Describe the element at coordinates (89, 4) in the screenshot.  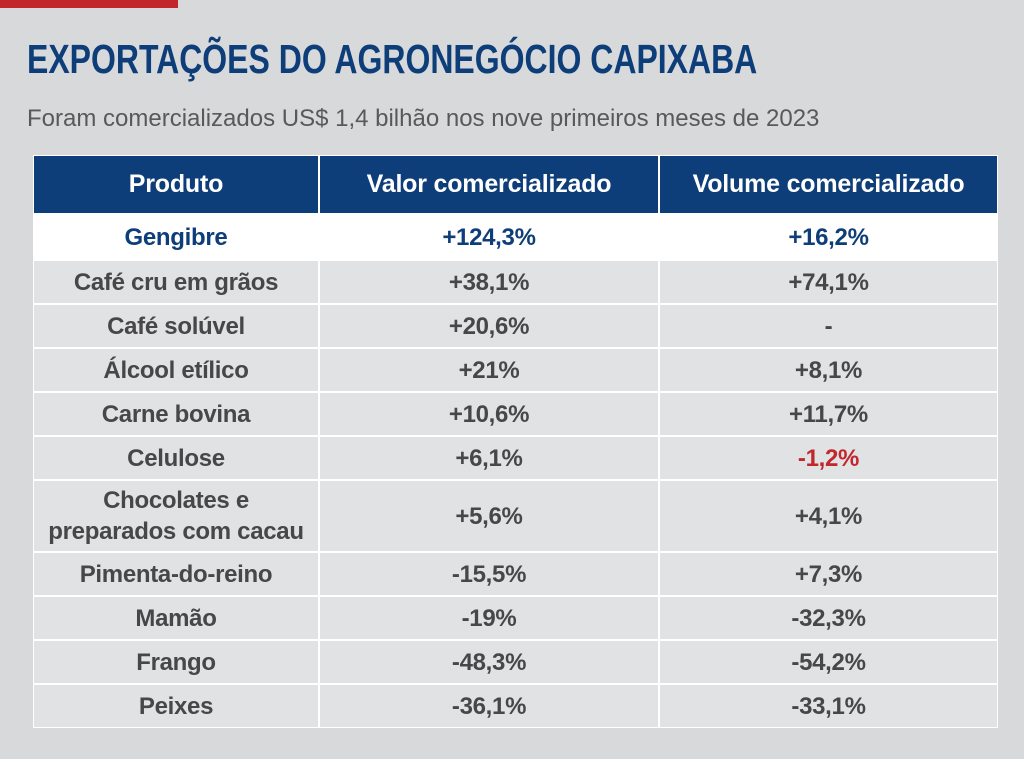
I see `accent-bar` at that location.